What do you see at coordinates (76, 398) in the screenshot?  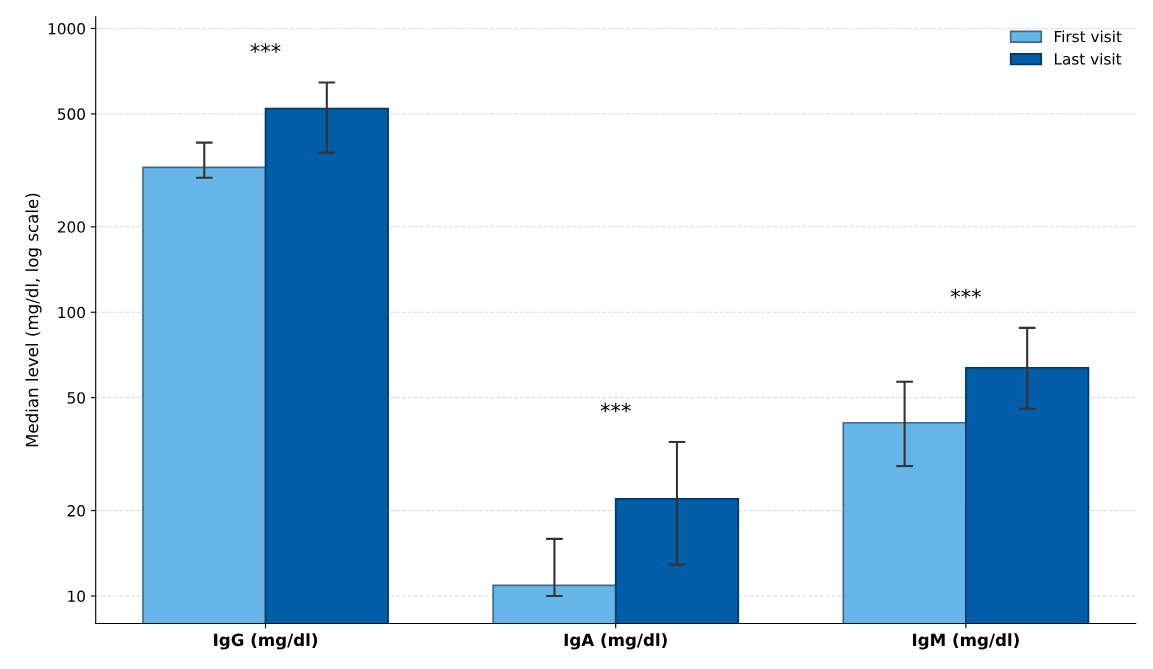 I see `y-tick-label: 50` at bounding box center [76, 398].